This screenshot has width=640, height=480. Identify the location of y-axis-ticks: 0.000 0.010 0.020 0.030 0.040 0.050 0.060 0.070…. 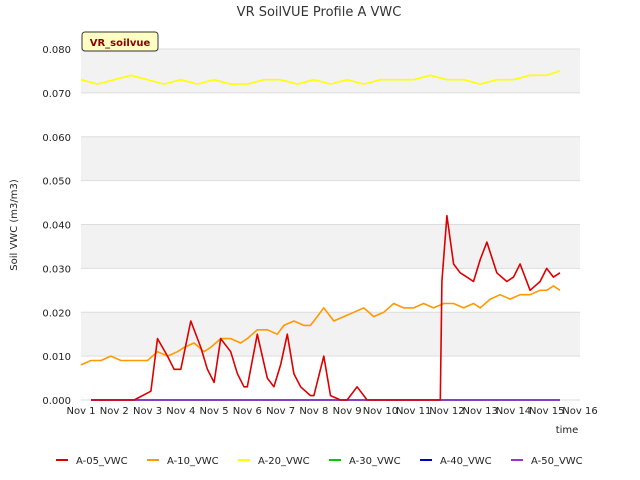
(56, 226).